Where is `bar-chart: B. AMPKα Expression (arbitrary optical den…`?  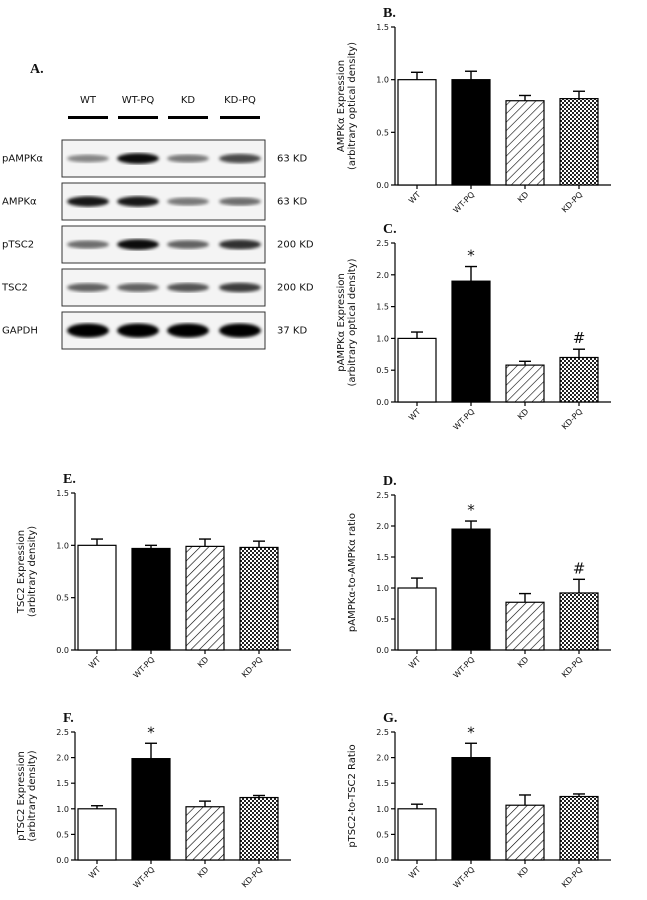
bar-chart: B. AMPKα Expression (arbitrary optical den… is located at coordinates (473, 110).